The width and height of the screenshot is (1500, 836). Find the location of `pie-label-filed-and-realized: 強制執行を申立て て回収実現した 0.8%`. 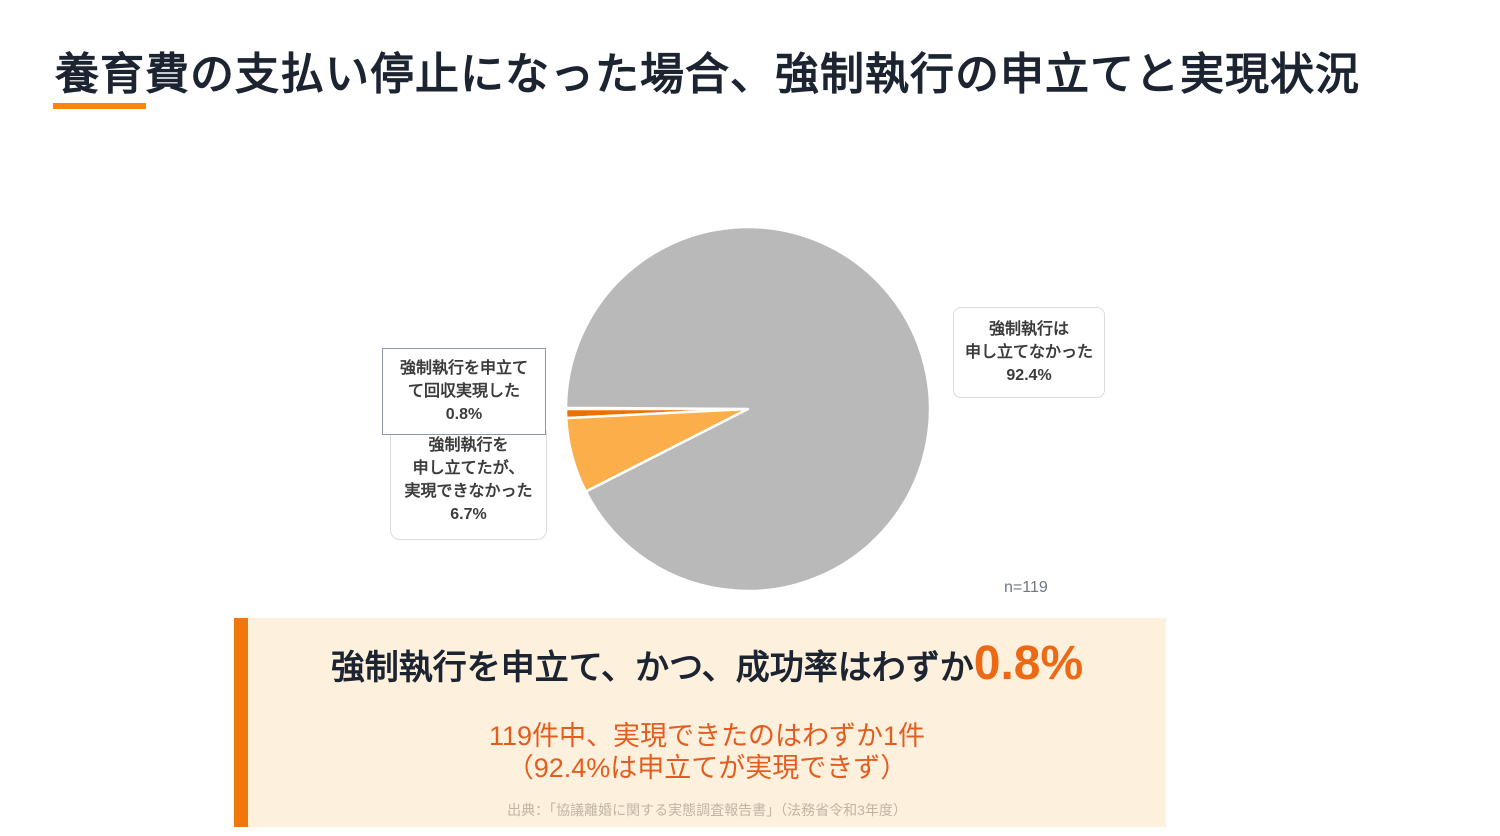

pie-label-filed-and-realized: 強制執行を申立て て回収実現した 0.8% is located at coordinates (464, 391).